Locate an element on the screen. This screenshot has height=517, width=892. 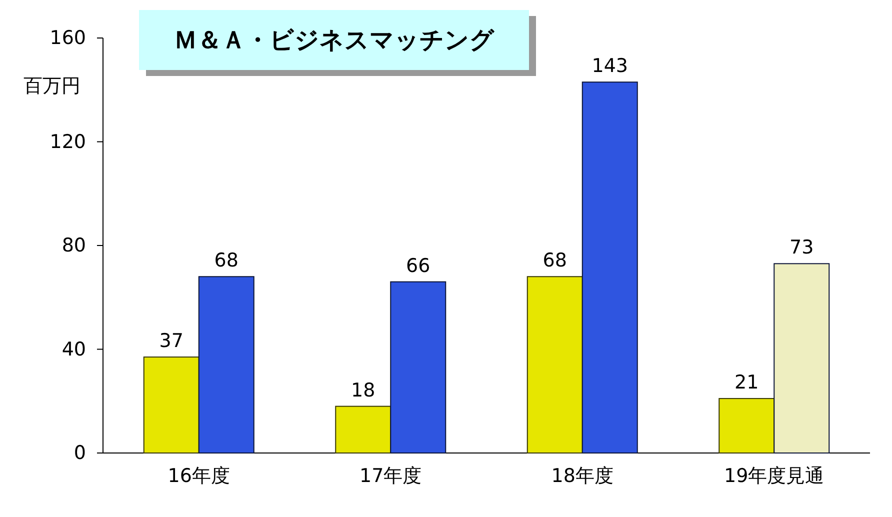
data-label: 66 is located at coordinates (418, 265).